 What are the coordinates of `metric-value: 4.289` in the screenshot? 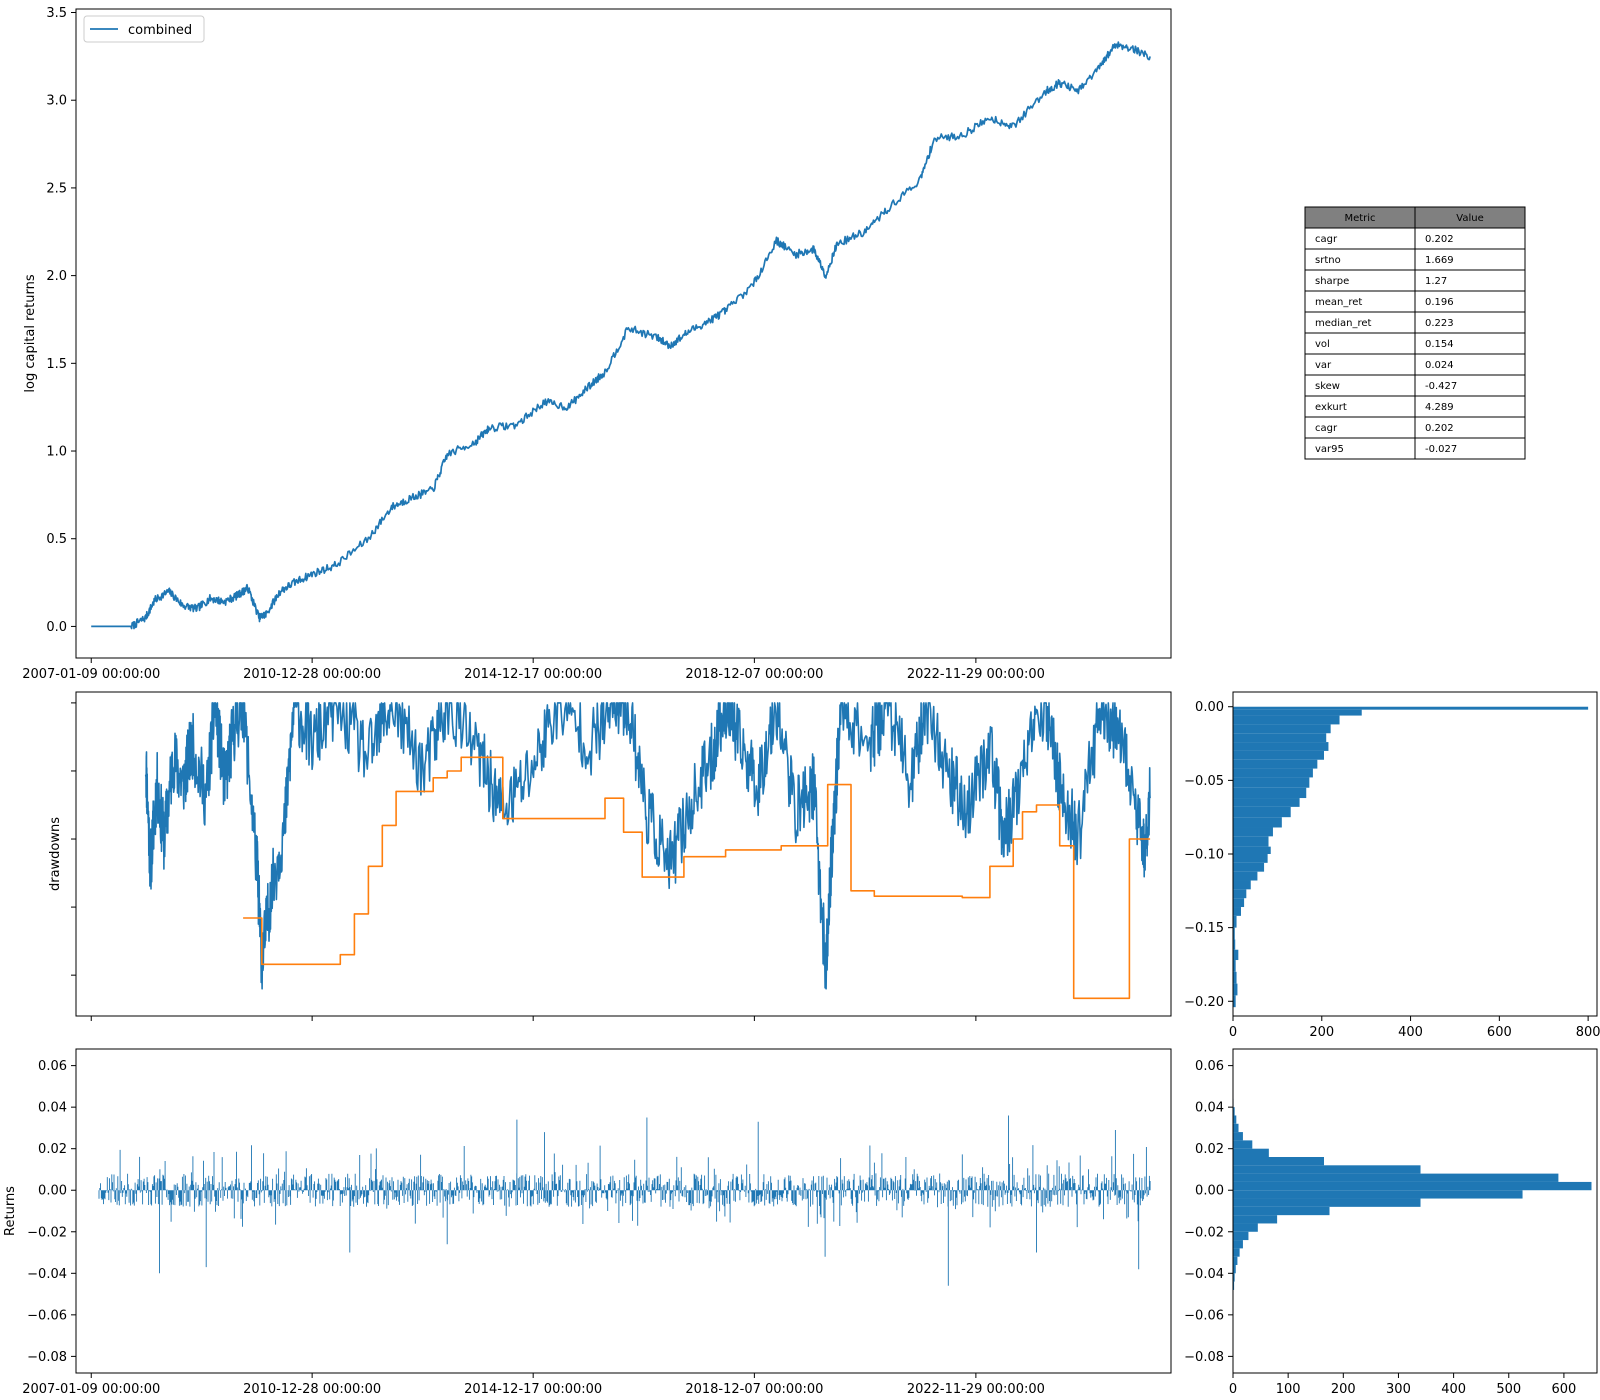 It's located at (1439, 407).